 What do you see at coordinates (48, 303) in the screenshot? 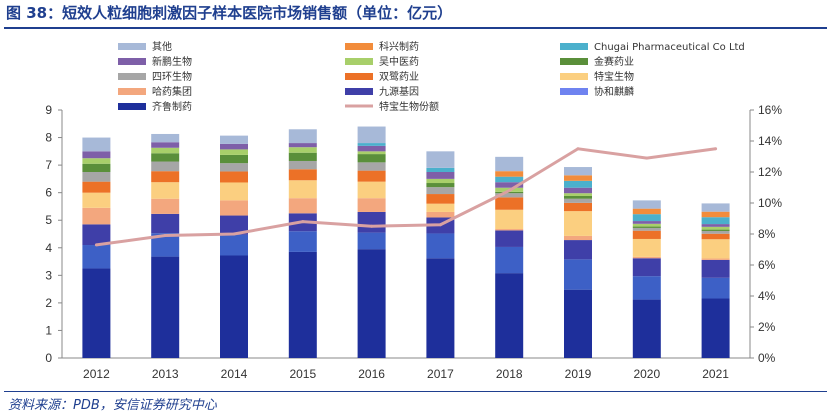
I see `y-tick-label: 2` at bounding box center [48, 303].